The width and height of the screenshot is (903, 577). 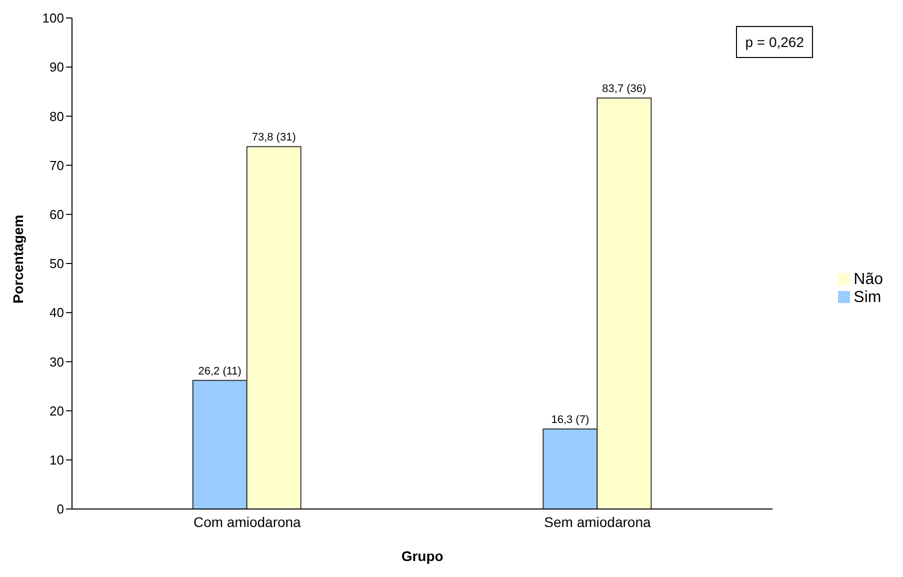 What do you see at coordinates (220, 371) in the screenshot?
I see `data-label: 26,2 (11)` at bounding box center [220, 371].